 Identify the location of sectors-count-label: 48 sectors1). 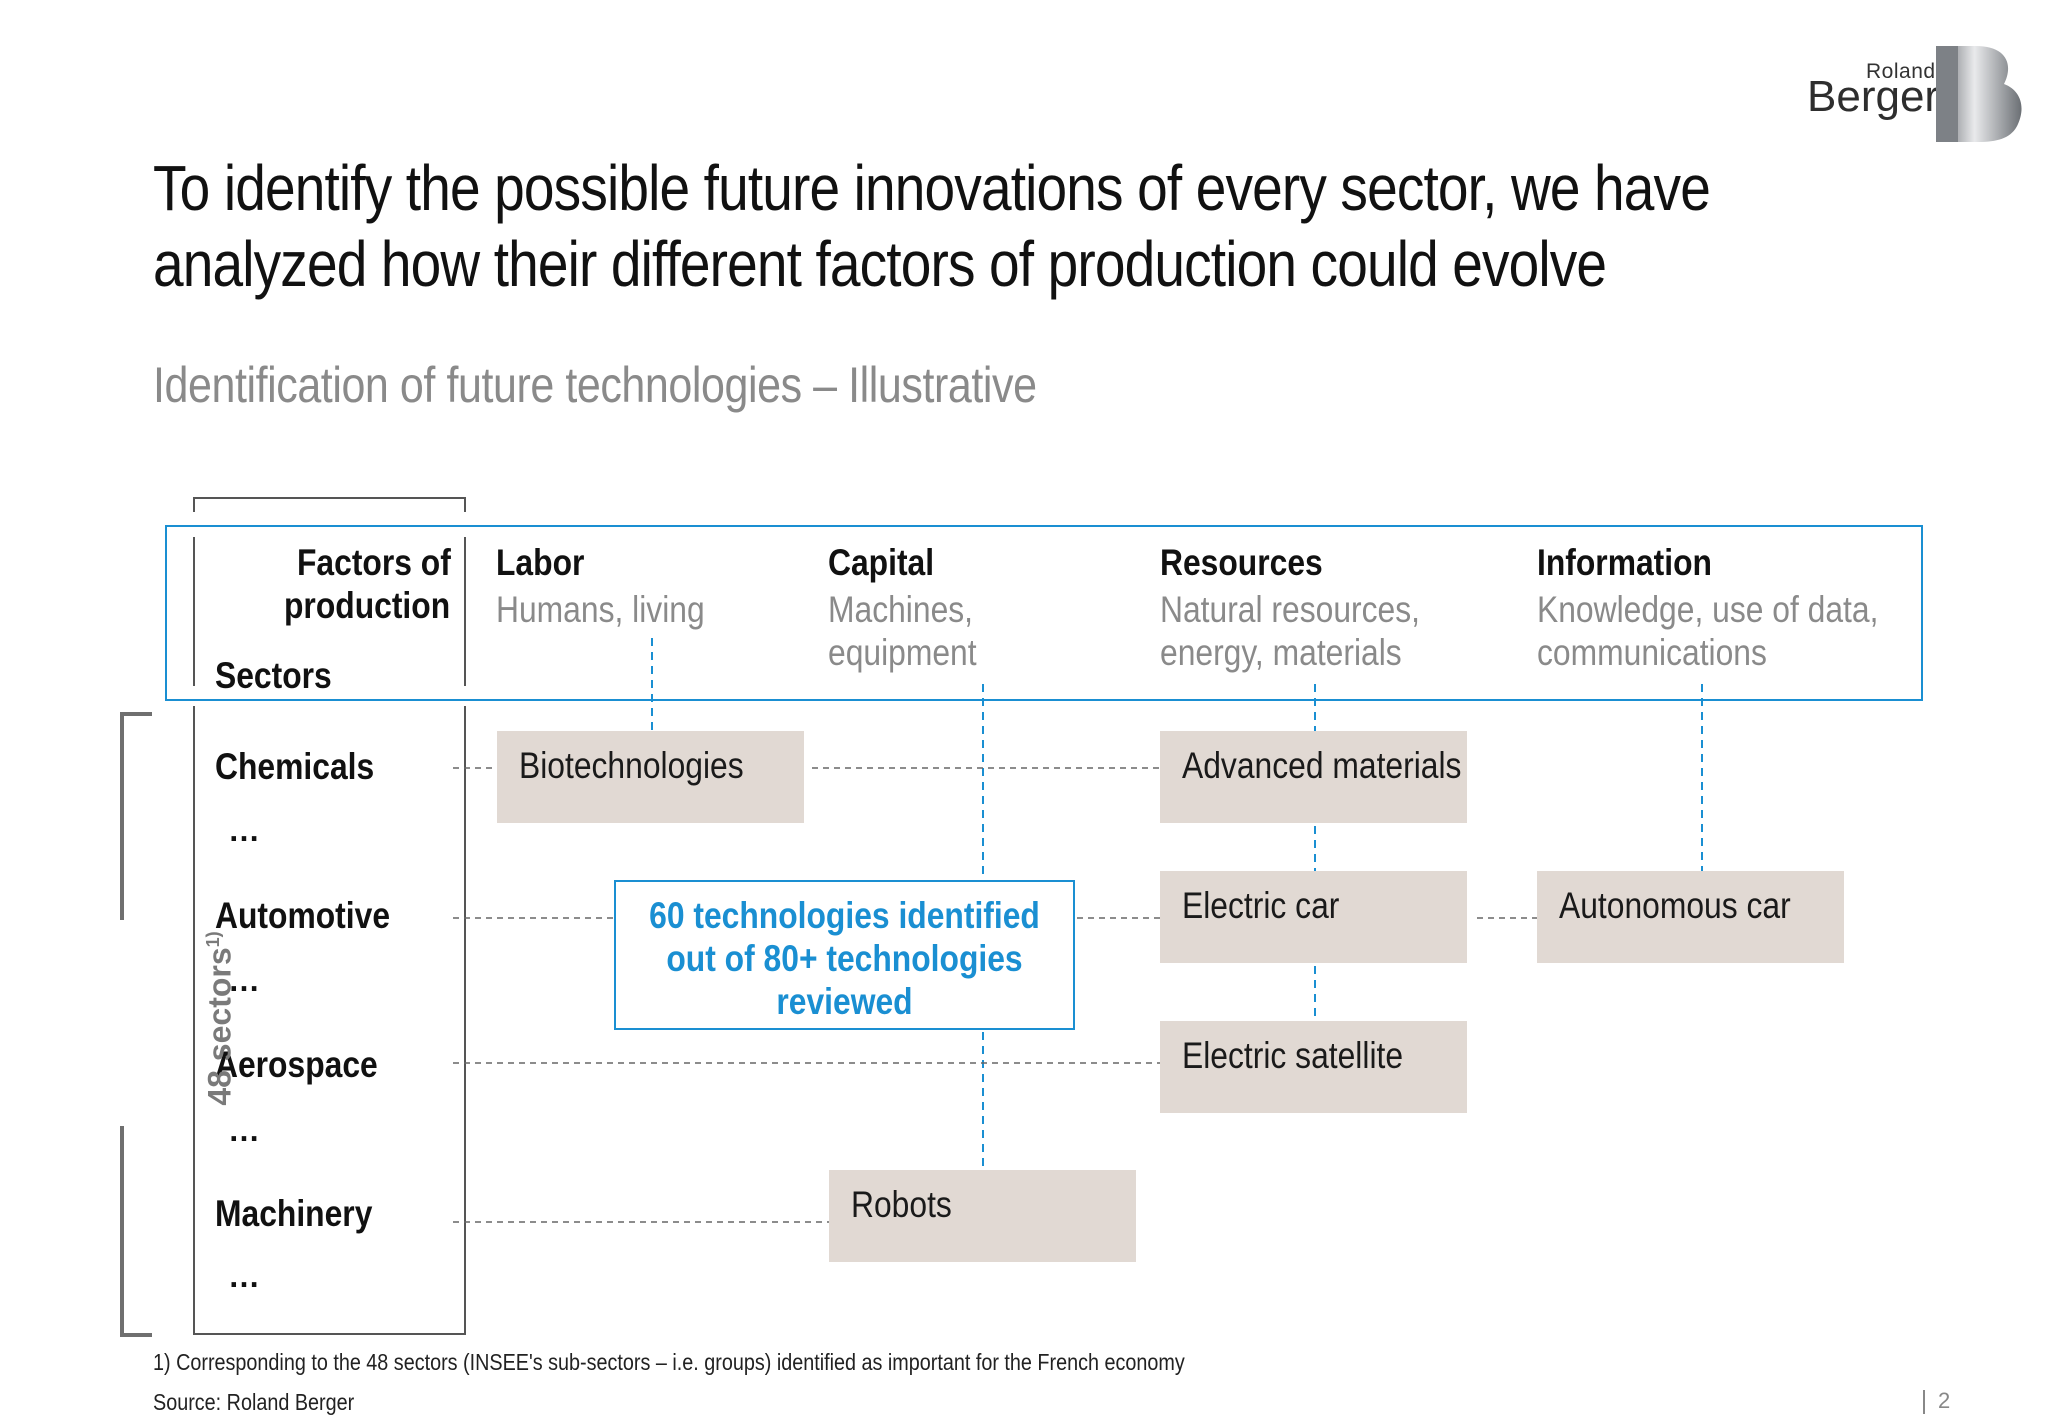
(219, 1018).